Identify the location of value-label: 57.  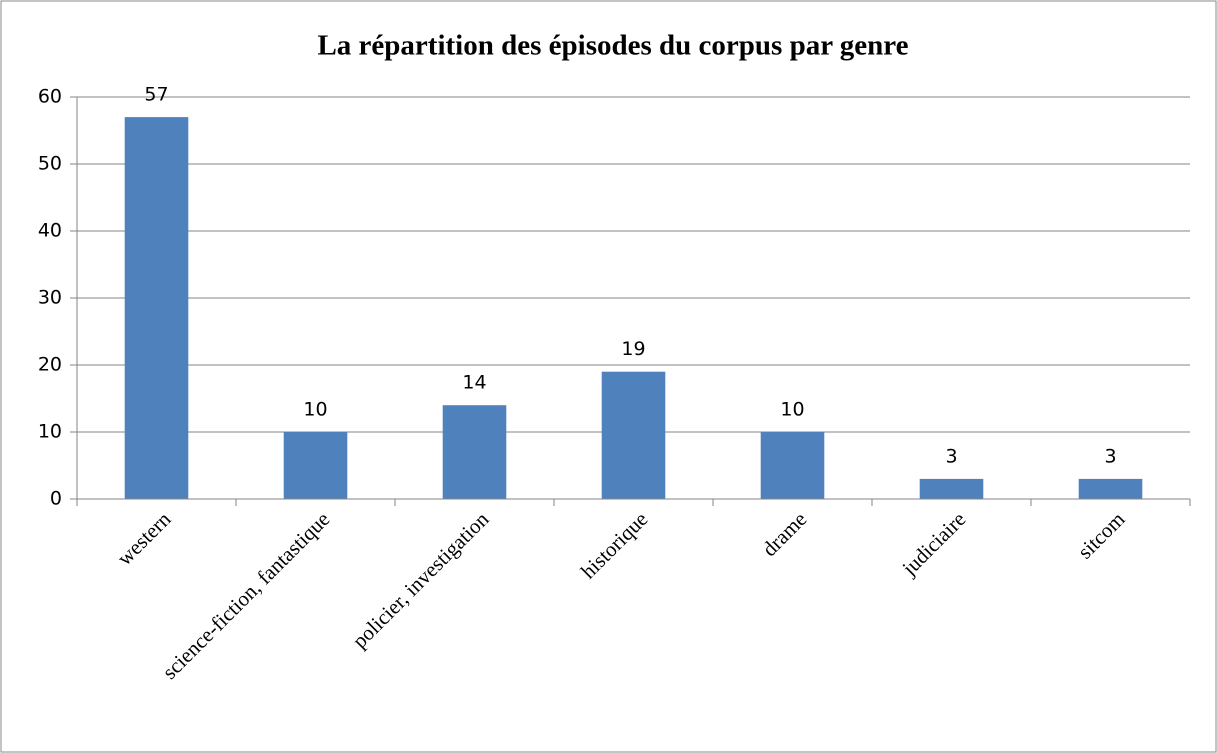
(156, 95).